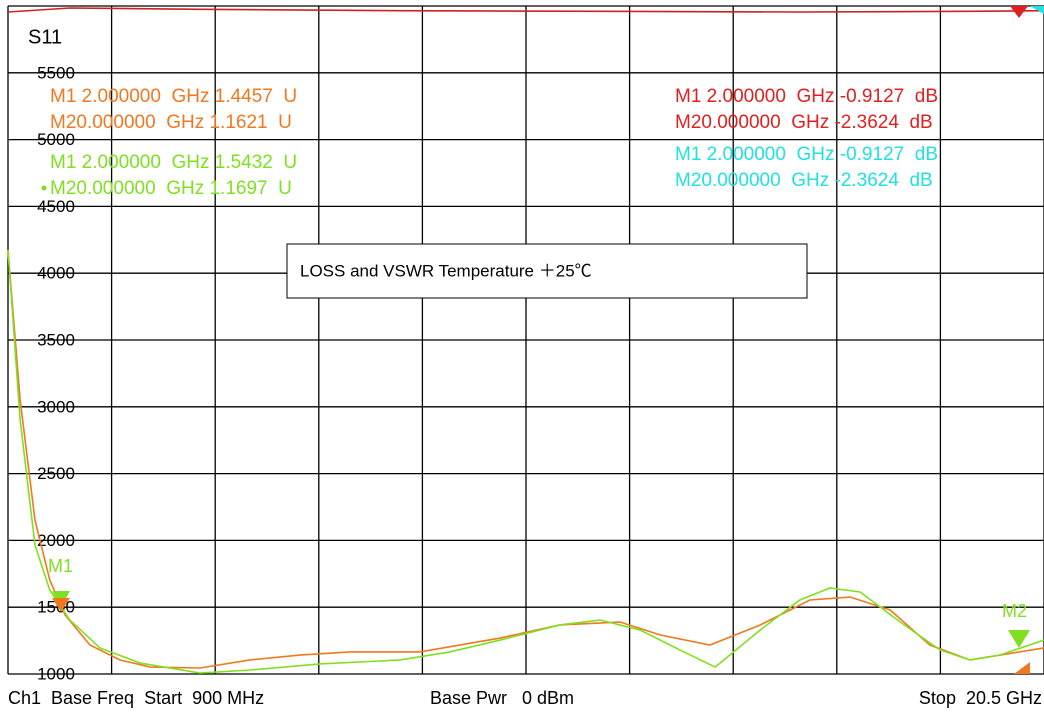 The width and height of the screenshot is (1044, 715). What do you see at coordinates (502, 698) in the screenshot?
I see `footer: Base Pwr 0 dBm` at bounding box center [502, 698].